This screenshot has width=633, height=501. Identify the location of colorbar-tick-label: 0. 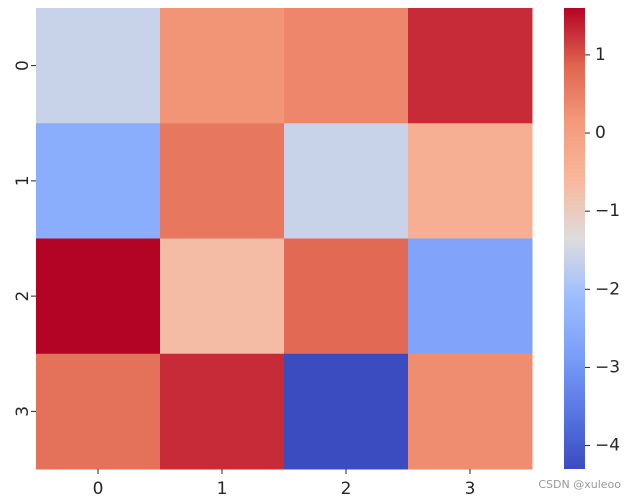
(600, 133).